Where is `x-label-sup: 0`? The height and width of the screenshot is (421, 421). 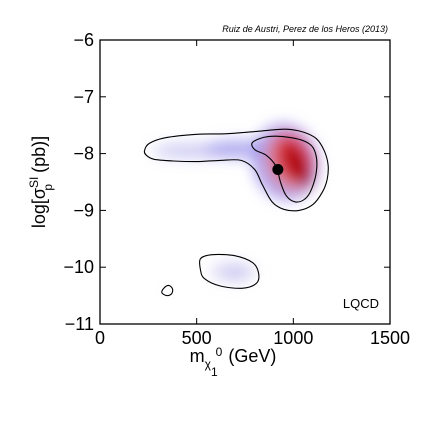 x-label-sup: 0 is located at coordinates (219, 352).